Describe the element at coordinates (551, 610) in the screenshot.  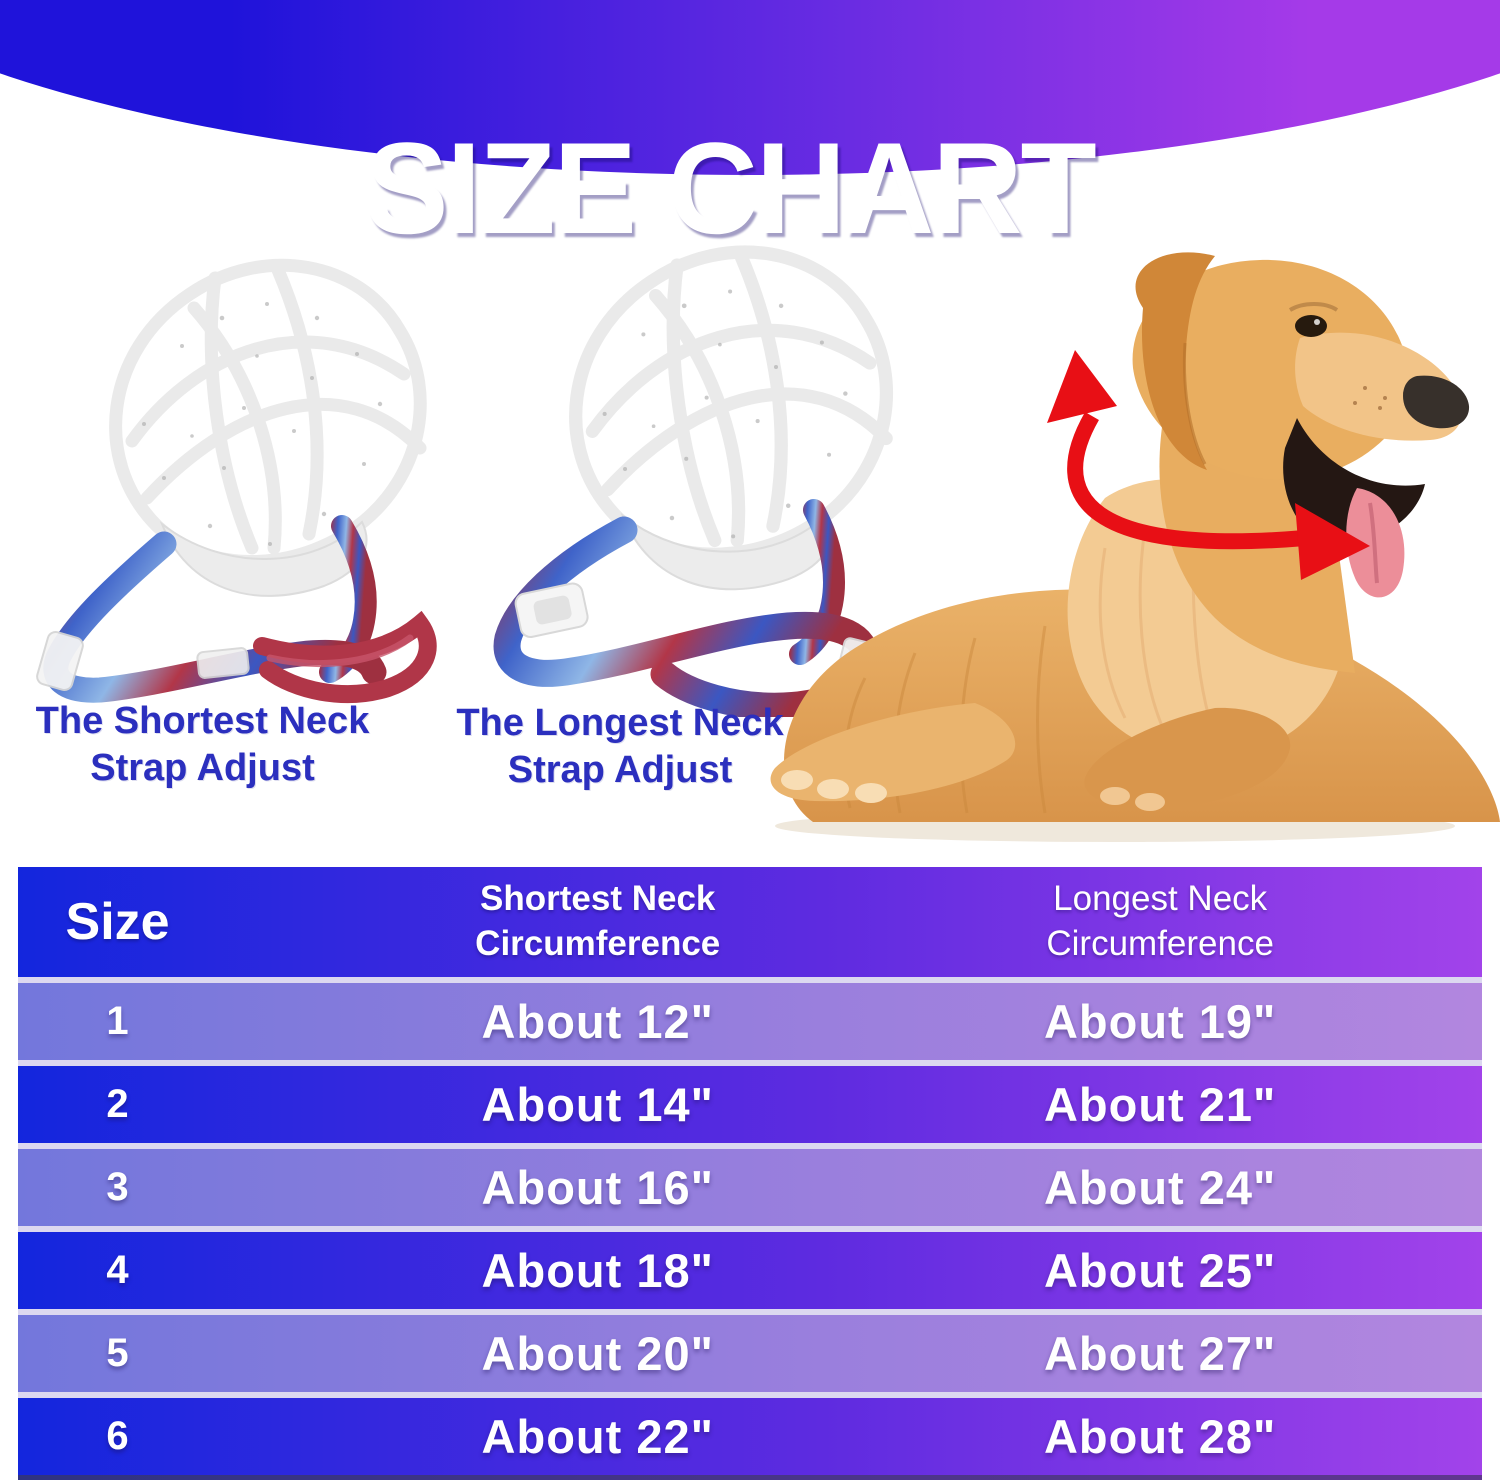
I see `strap-clasp-buckle` at that location.